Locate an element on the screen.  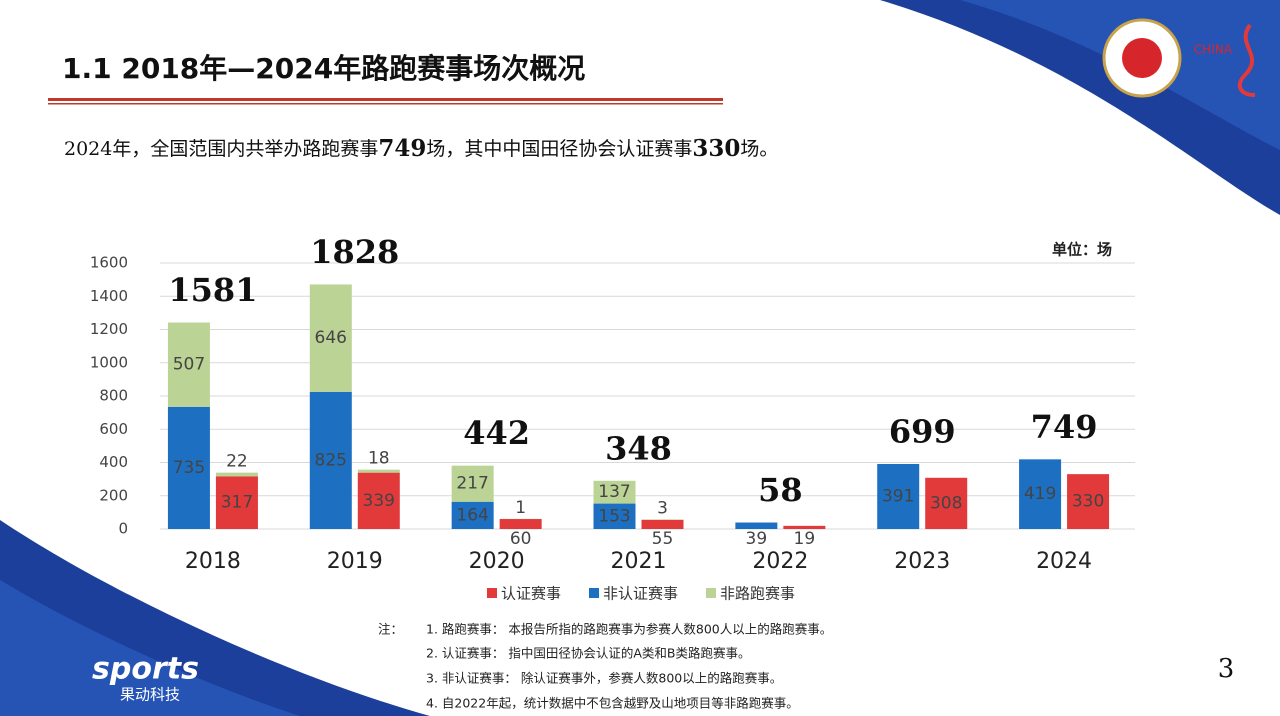
x-tick-label: 2021 is located at coordinates (639, 561).